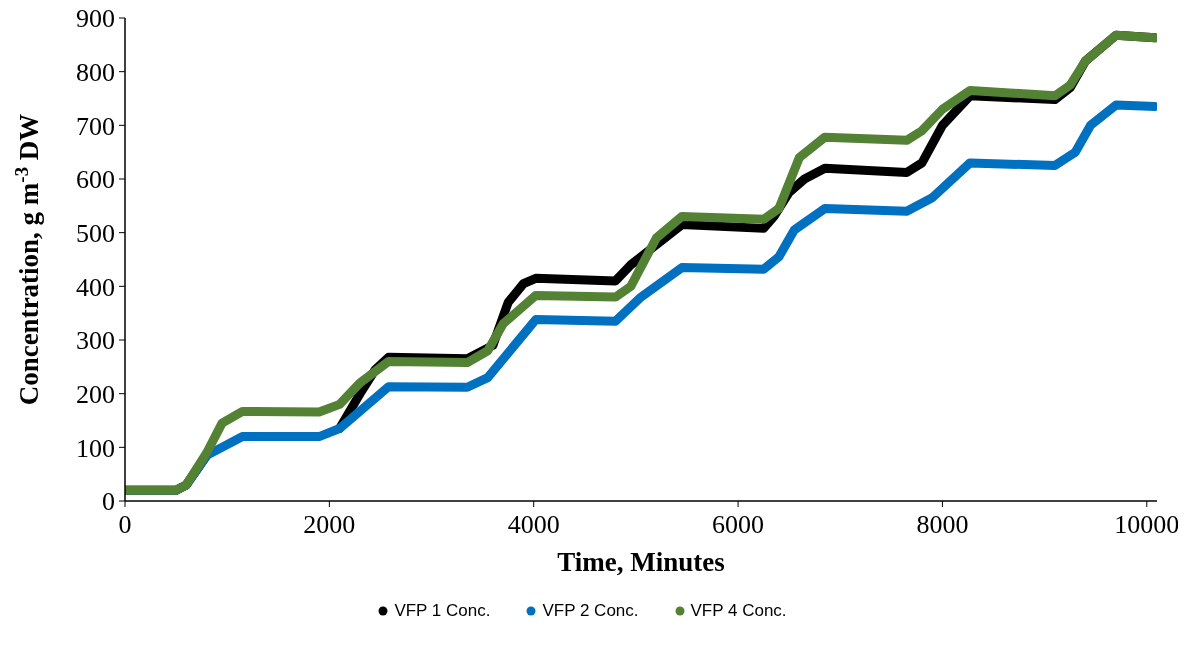  I want to click on legend-label: VFP 2 Conc., so click(590, 611).